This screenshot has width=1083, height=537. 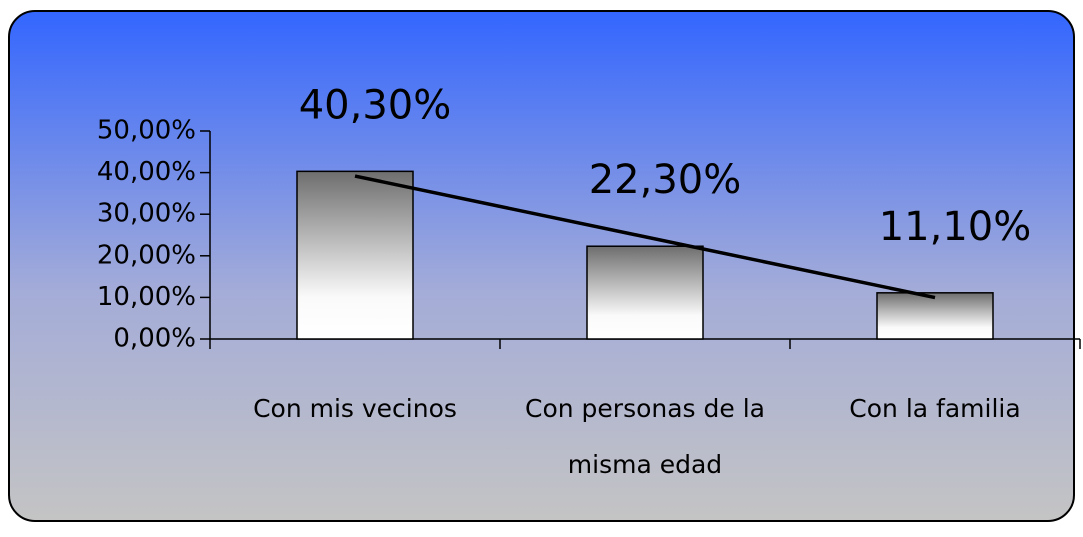 I want to click on data-label: 40,30%, so click(x=375, y=105).